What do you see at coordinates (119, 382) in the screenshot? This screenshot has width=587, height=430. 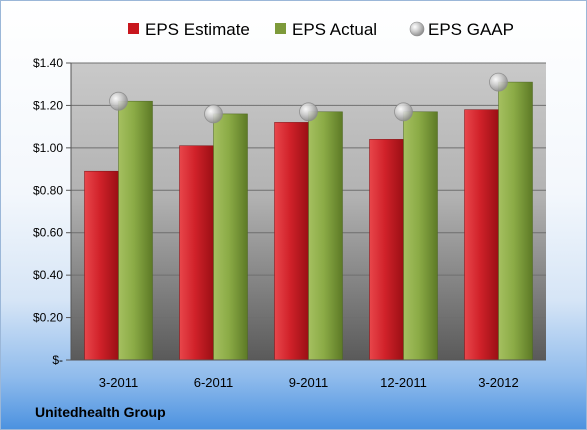 I see `x-tick-label: 3-2011` at bounding box center [119, 382].